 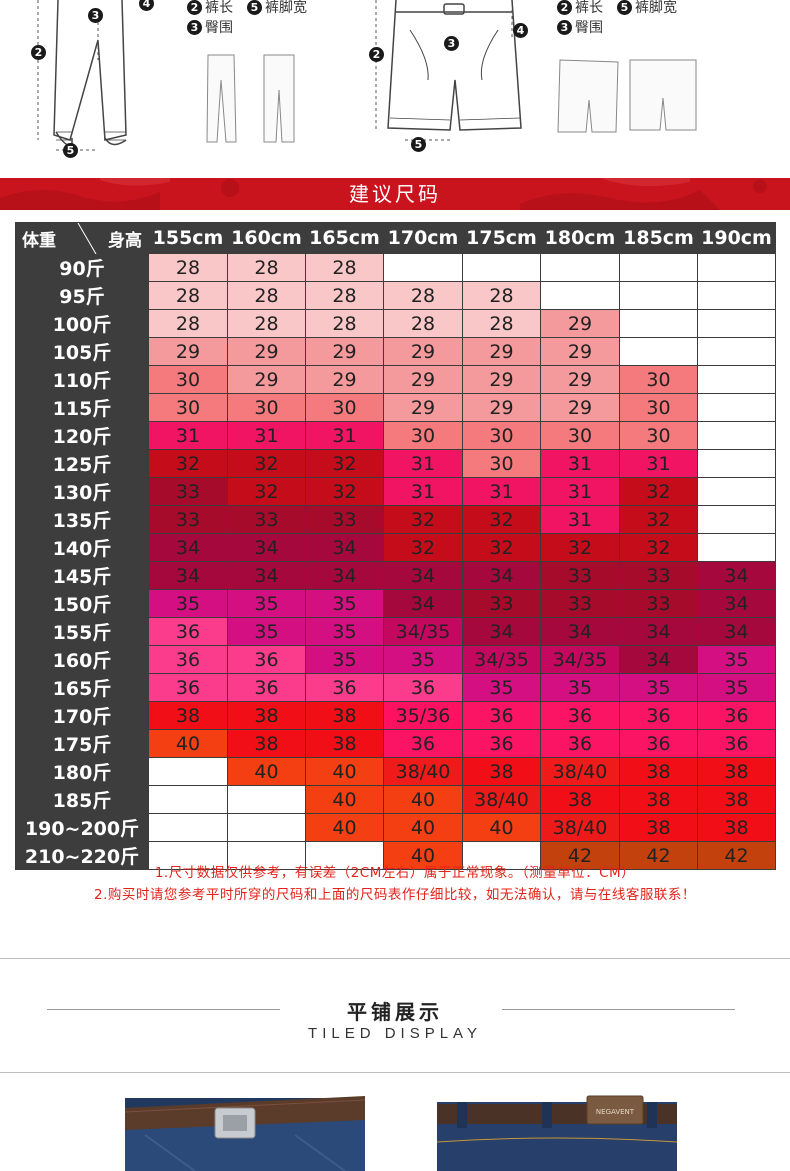 What do you see at coordinates (423, 238) in the screenshot?
I see `height-header: 170cm` at bounding box center [423, 238].